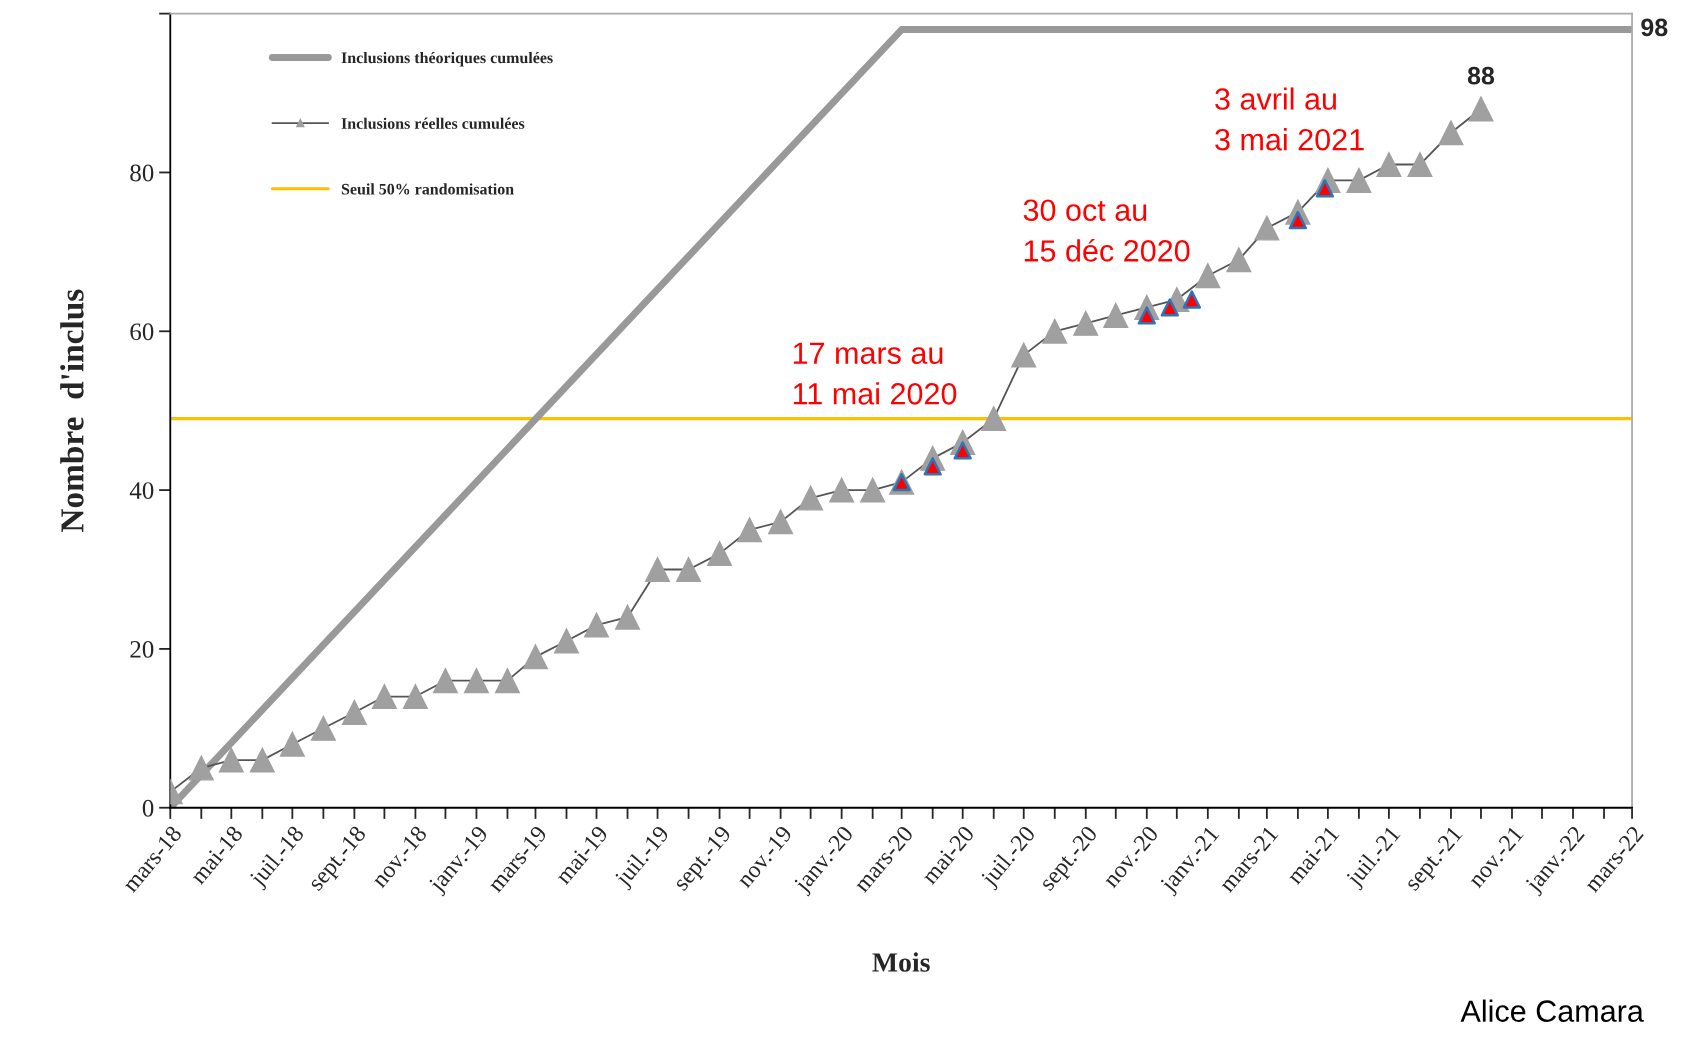  I want to click on data-label: 98, so click(1654, 27).